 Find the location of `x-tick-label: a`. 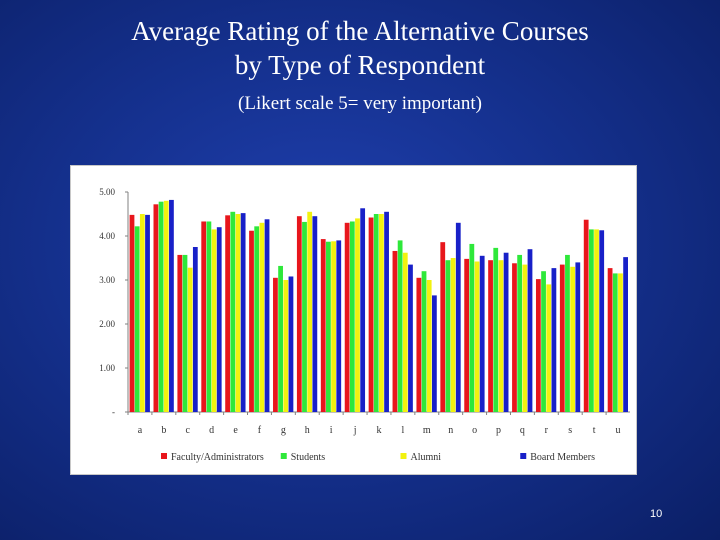

x-tick-label: a is located at coordinates (140, 430).